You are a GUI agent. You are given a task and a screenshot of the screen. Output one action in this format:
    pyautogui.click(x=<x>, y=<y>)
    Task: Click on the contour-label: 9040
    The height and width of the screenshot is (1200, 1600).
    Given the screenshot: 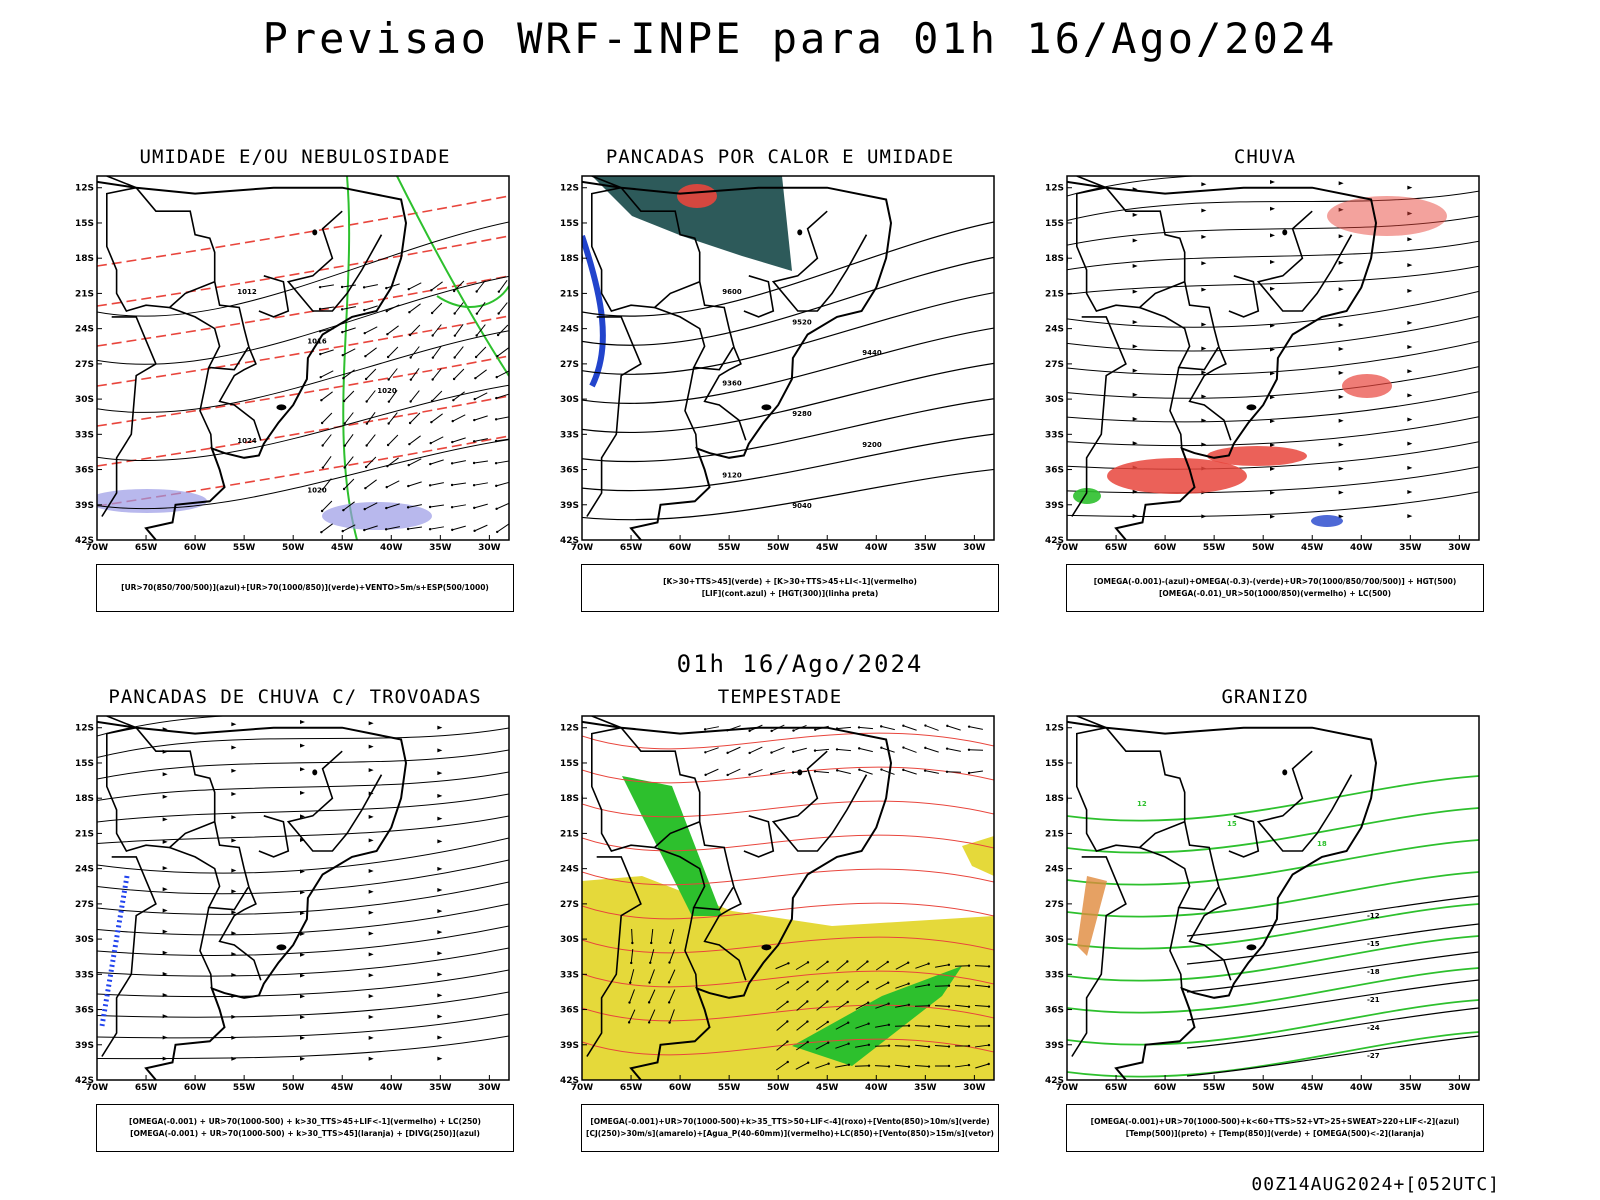 What is the action you would take?
    pyautogui.click(x=802, y=506)
    